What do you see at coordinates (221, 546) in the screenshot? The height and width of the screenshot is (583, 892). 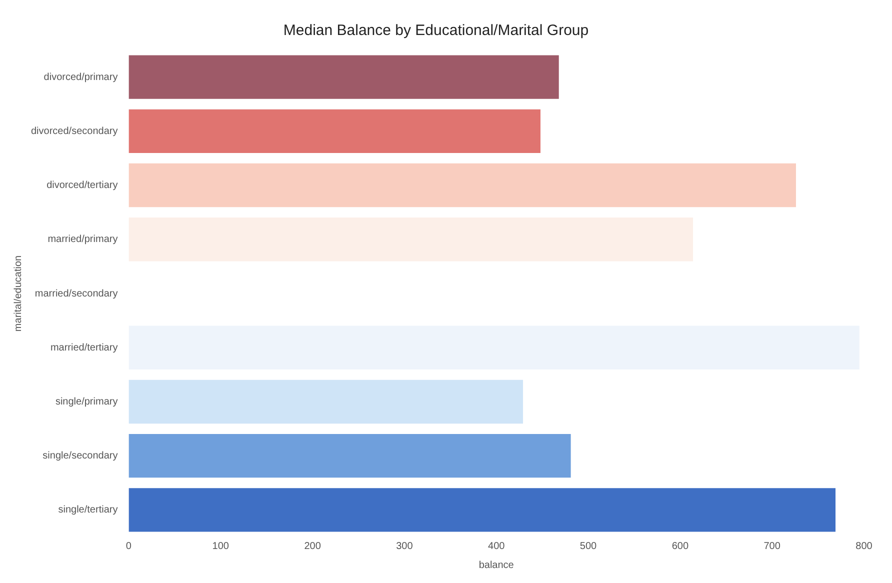 I see `x-tick-label: 100` at bounding box center [221, 546].